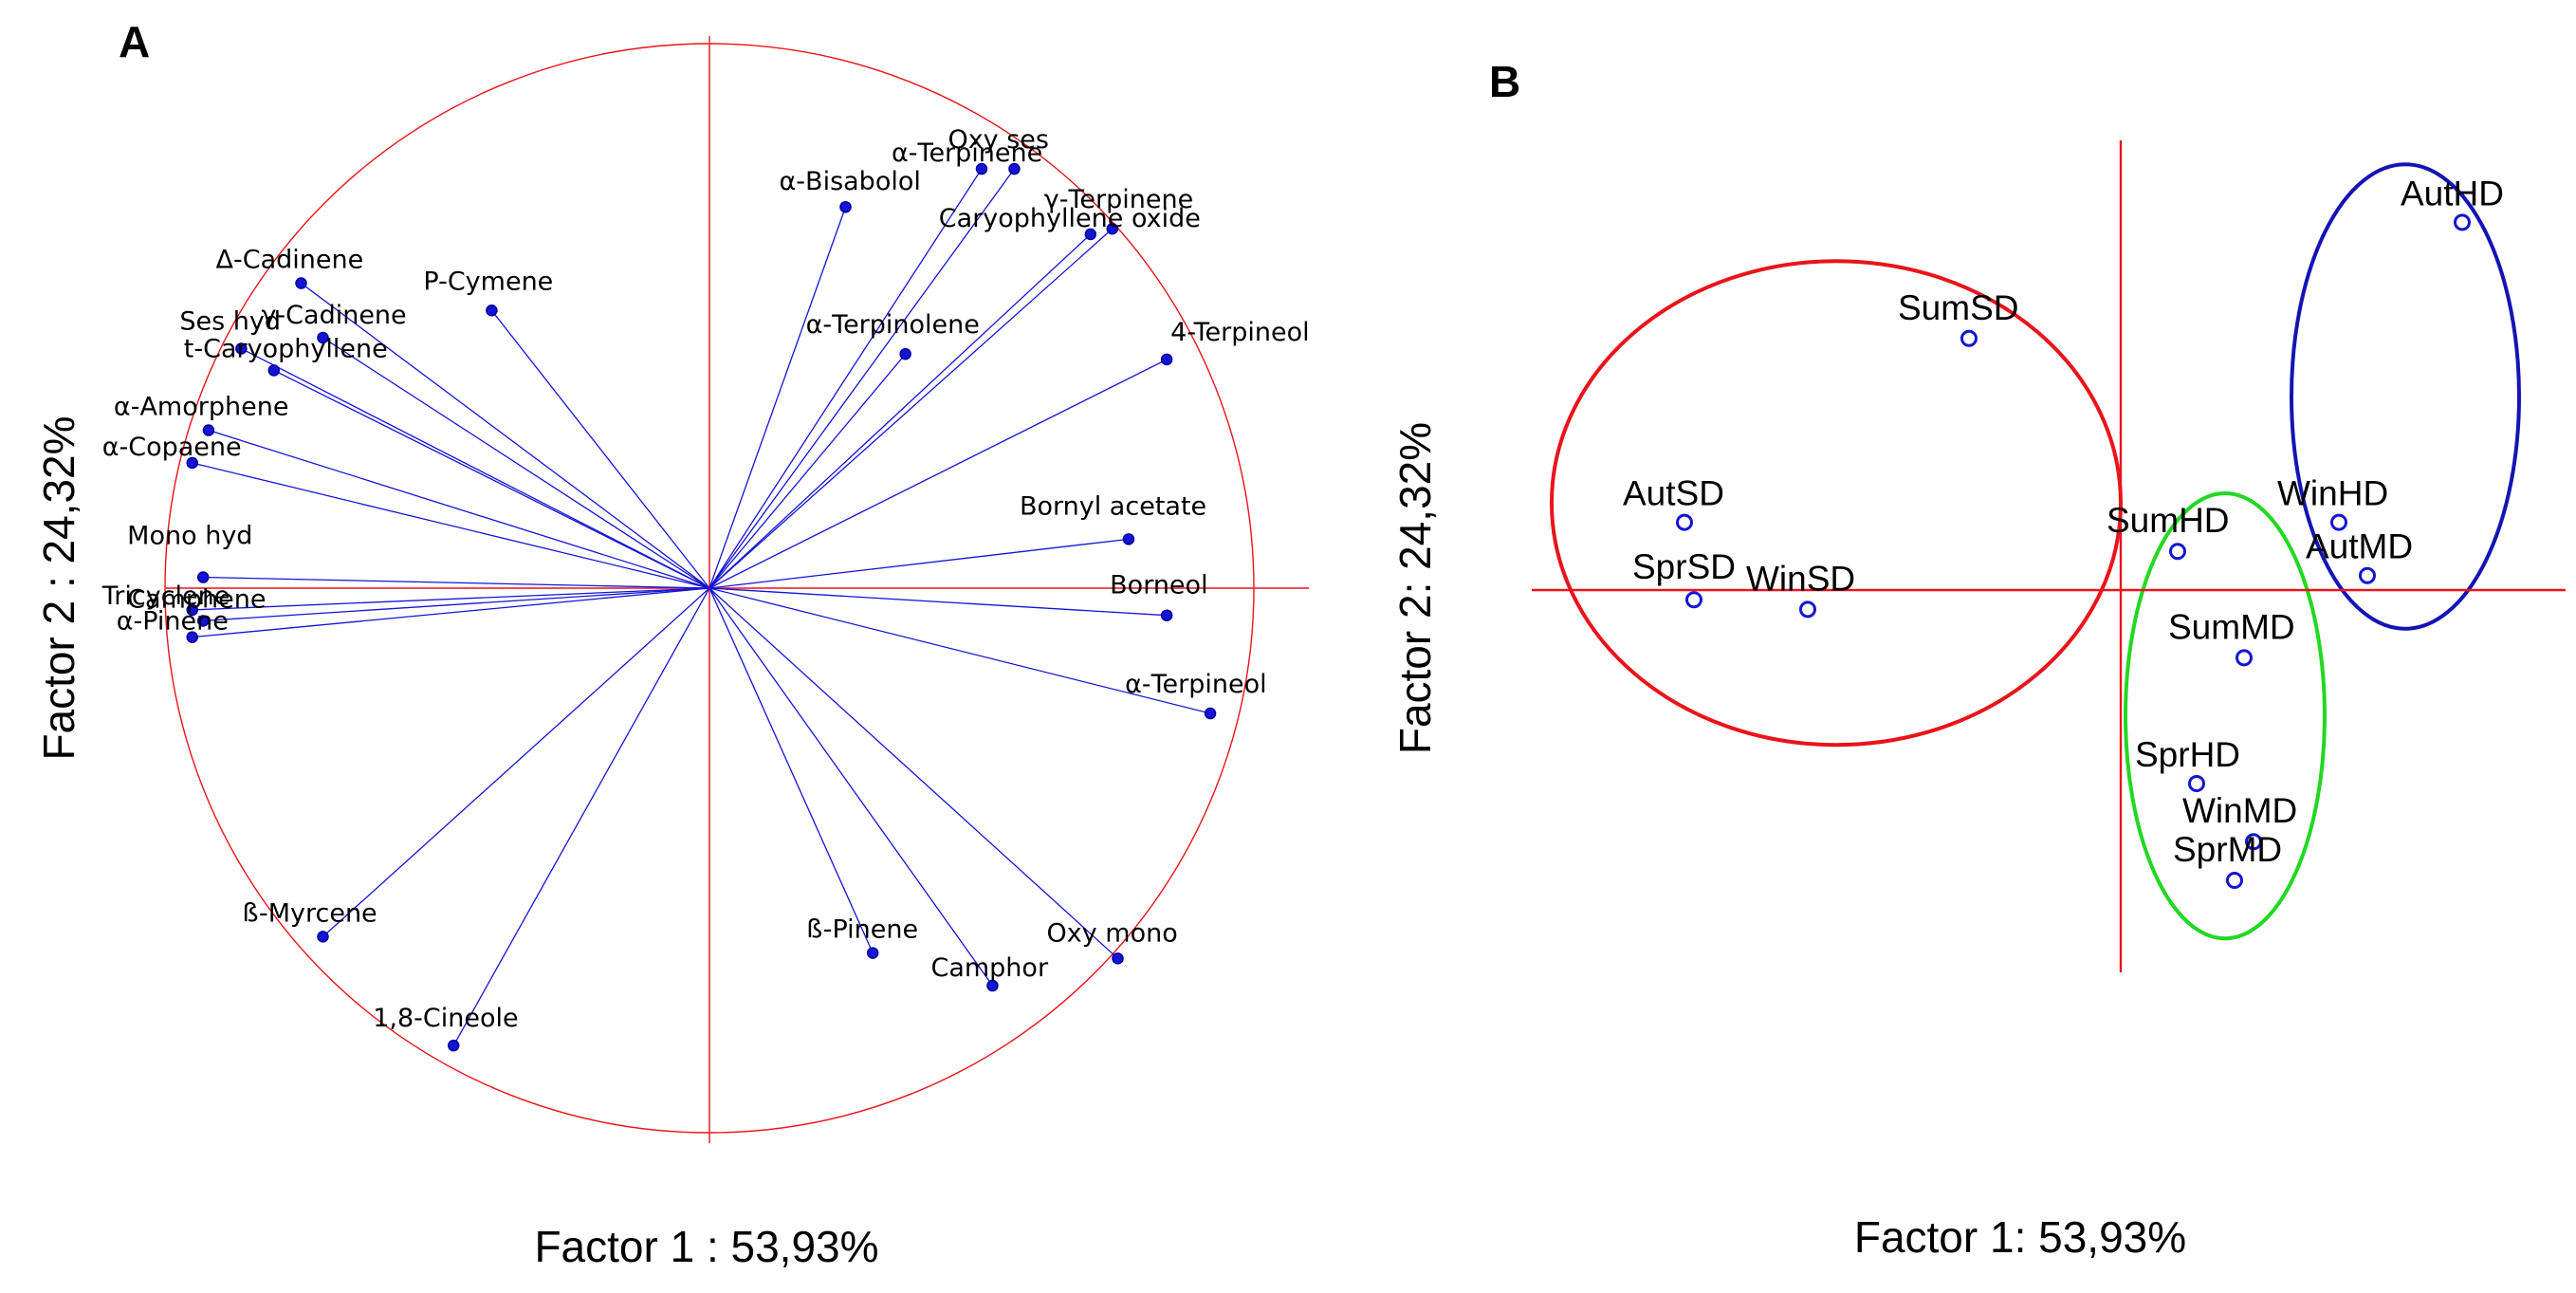 The image size is (2576, 1293). I want to click on label-sumsd: SumSD, so click(1958, 307).